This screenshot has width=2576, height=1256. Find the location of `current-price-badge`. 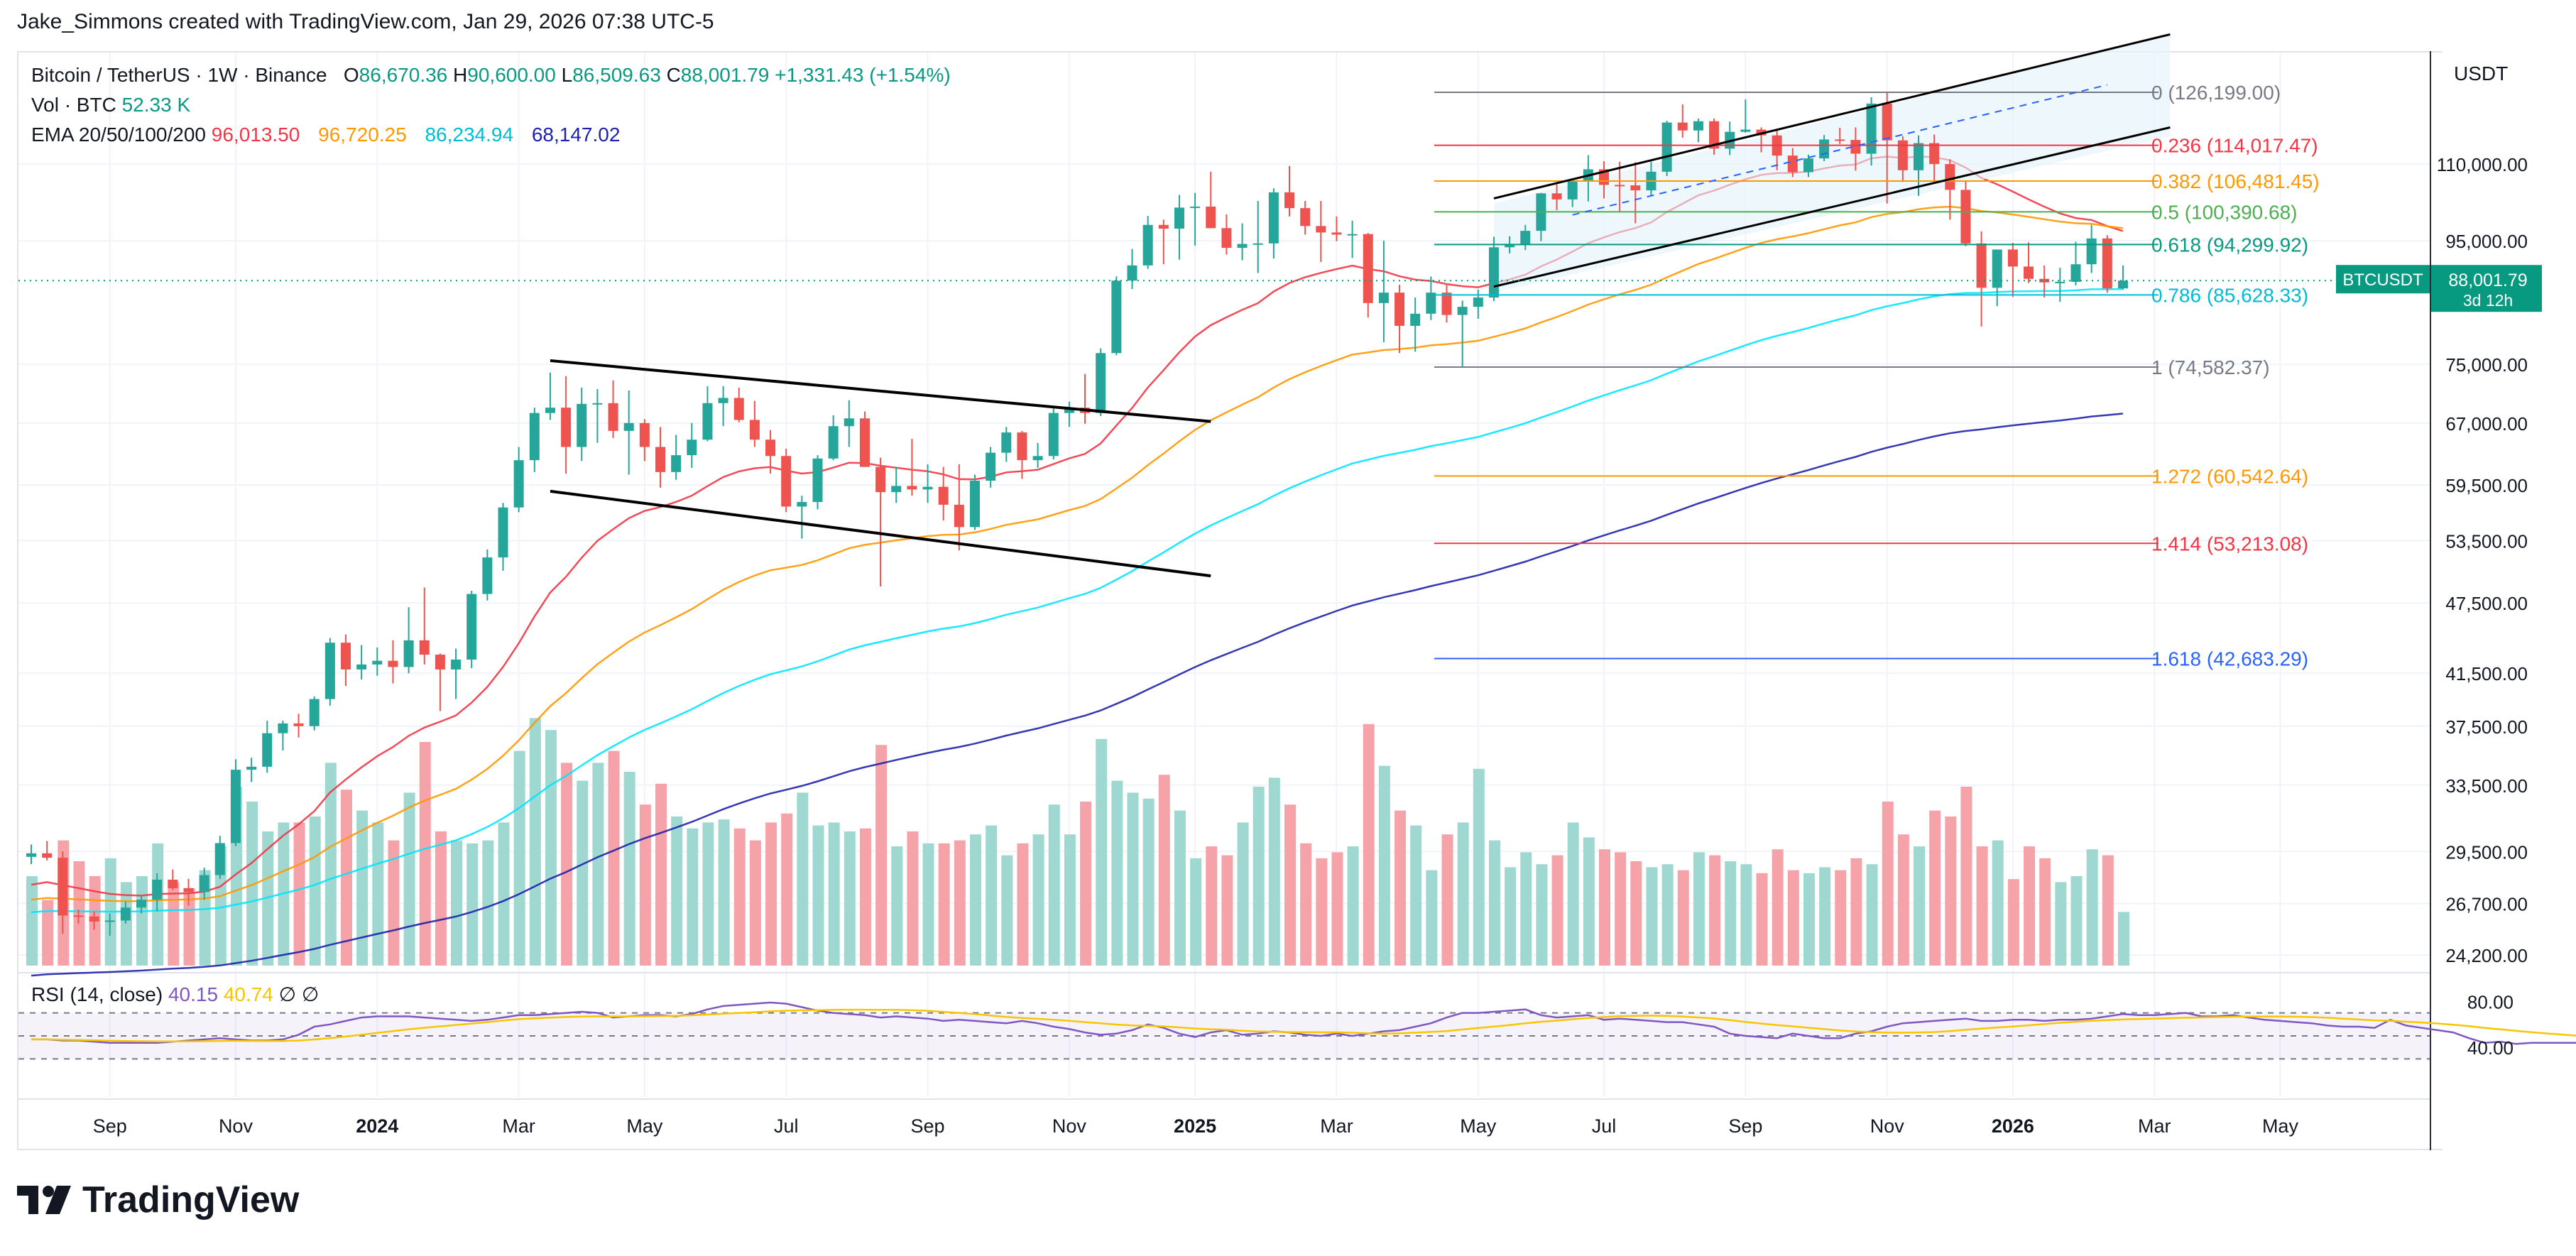

current-price-badge is located at coordinates (2486, 288).